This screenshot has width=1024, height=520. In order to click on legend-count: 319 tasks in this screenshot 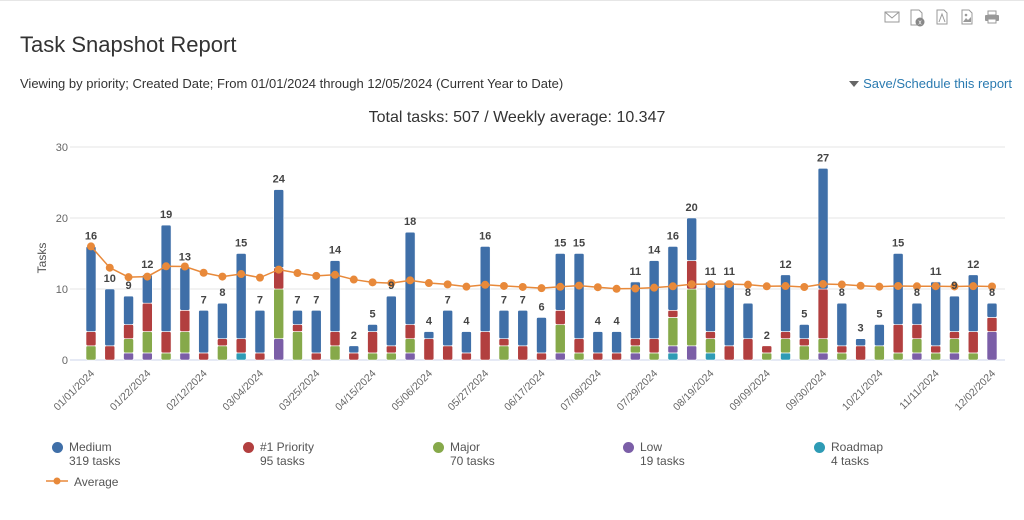, I will do `click(95, 461)`.